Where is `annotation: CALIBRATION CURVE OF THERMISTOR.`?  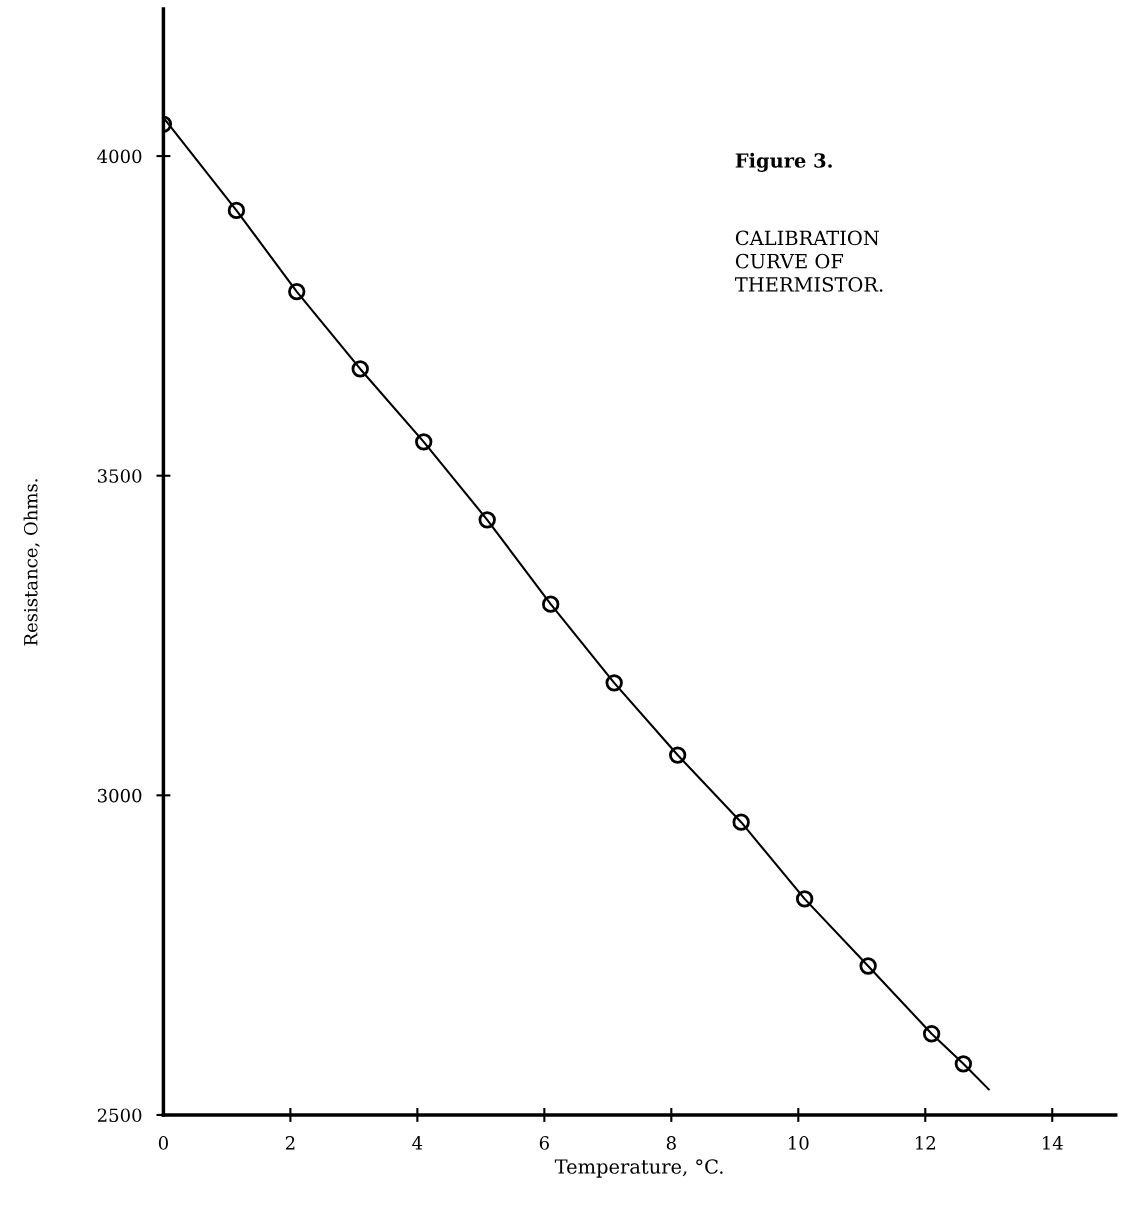 annotation: CALIBRATION CURVE OF THERMISTOR. is located at coordinates (809, 261).